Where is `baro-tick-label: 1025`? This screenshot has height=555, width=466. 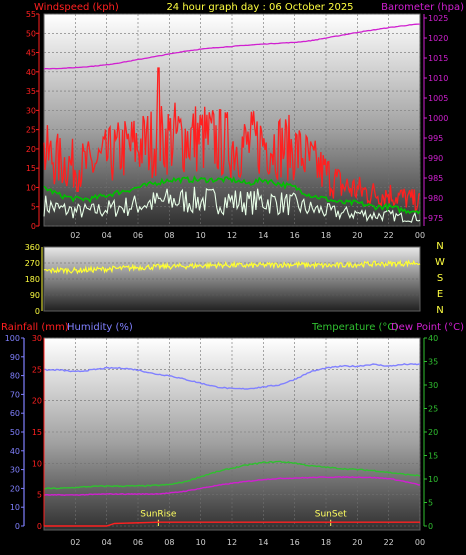
baro-tick-label: 1025 is located at coordinates (438, 18).